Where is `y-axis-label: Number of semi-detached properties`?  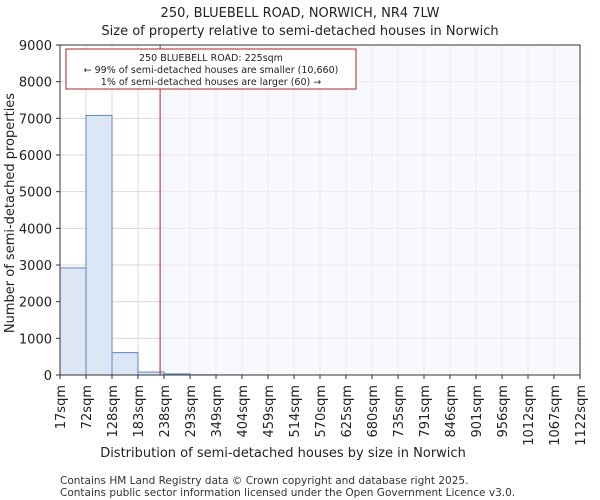
y-axis-label: Number of semi-detached properties is located at coordinates (10, 213).